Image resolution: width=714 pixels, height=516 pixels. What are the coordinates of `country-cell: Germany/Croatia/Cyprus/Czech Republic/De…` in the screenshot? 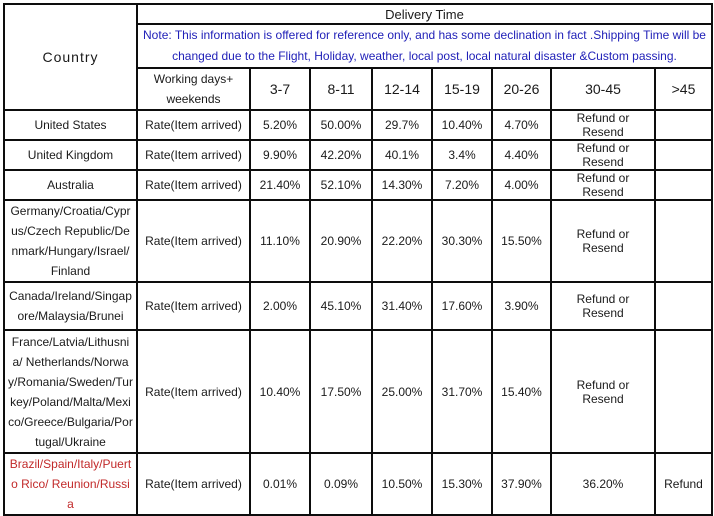 It's located at (70, 241).